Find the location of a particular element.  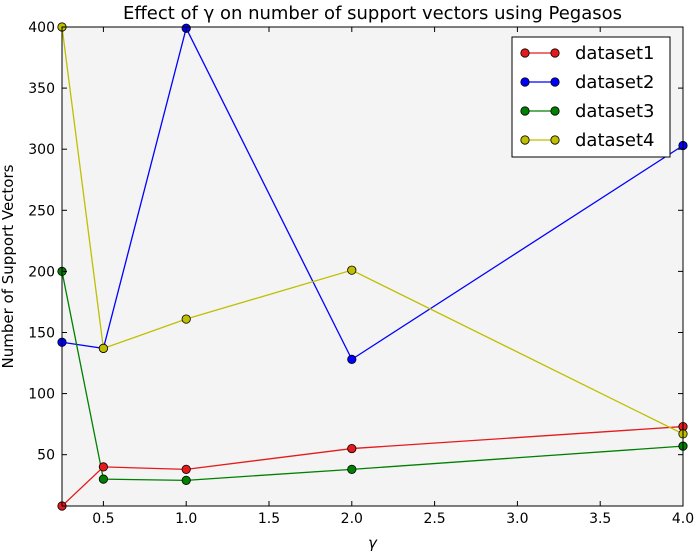

legend-marker-right-dataset1 is located at coordinates (555, 53).